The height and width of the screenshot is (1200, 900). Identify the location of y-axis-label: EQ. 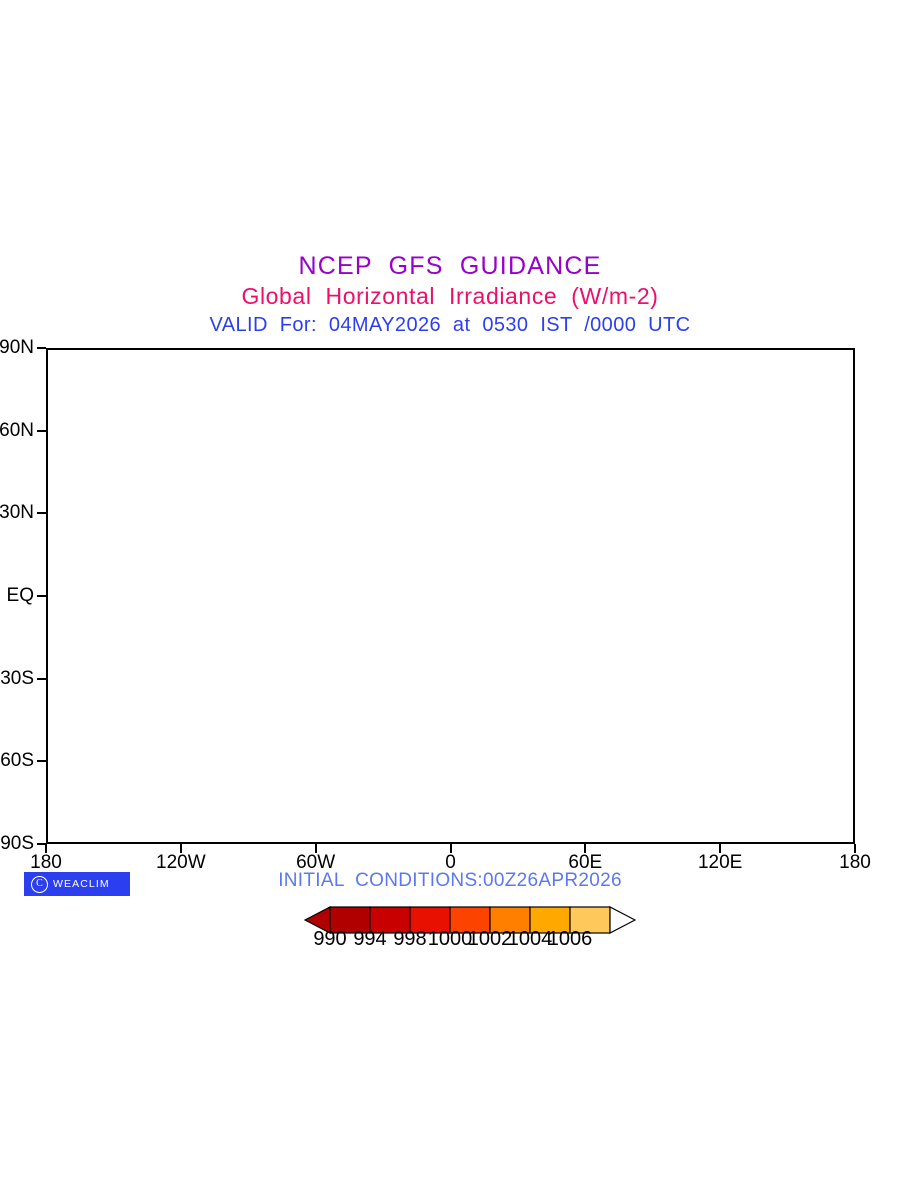
(20, 595).